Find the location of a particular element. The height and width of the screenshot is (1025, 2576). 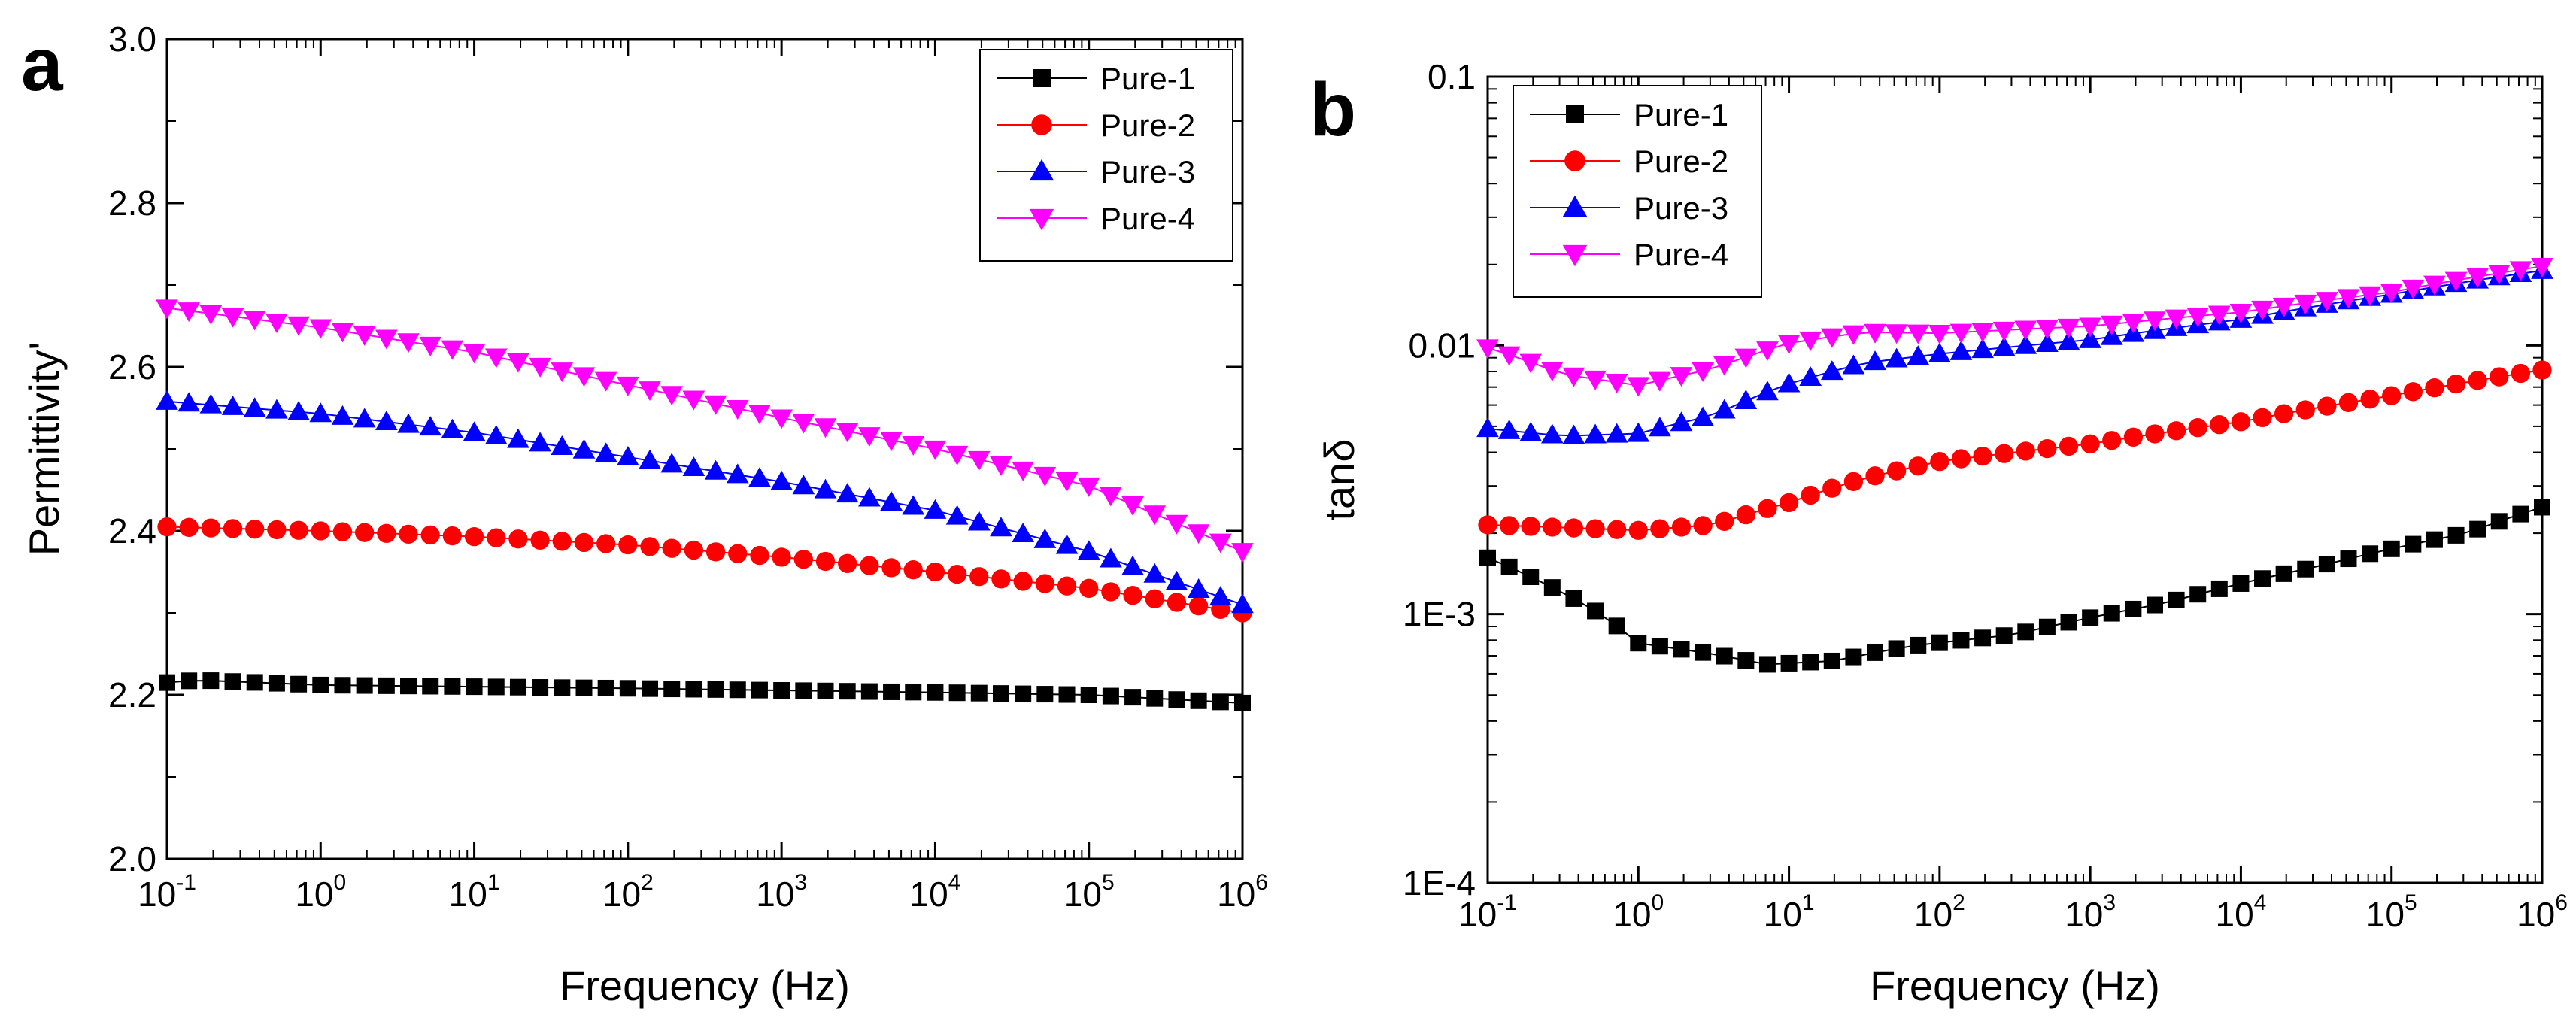

legend-box is located at coordinates (1637, 191).